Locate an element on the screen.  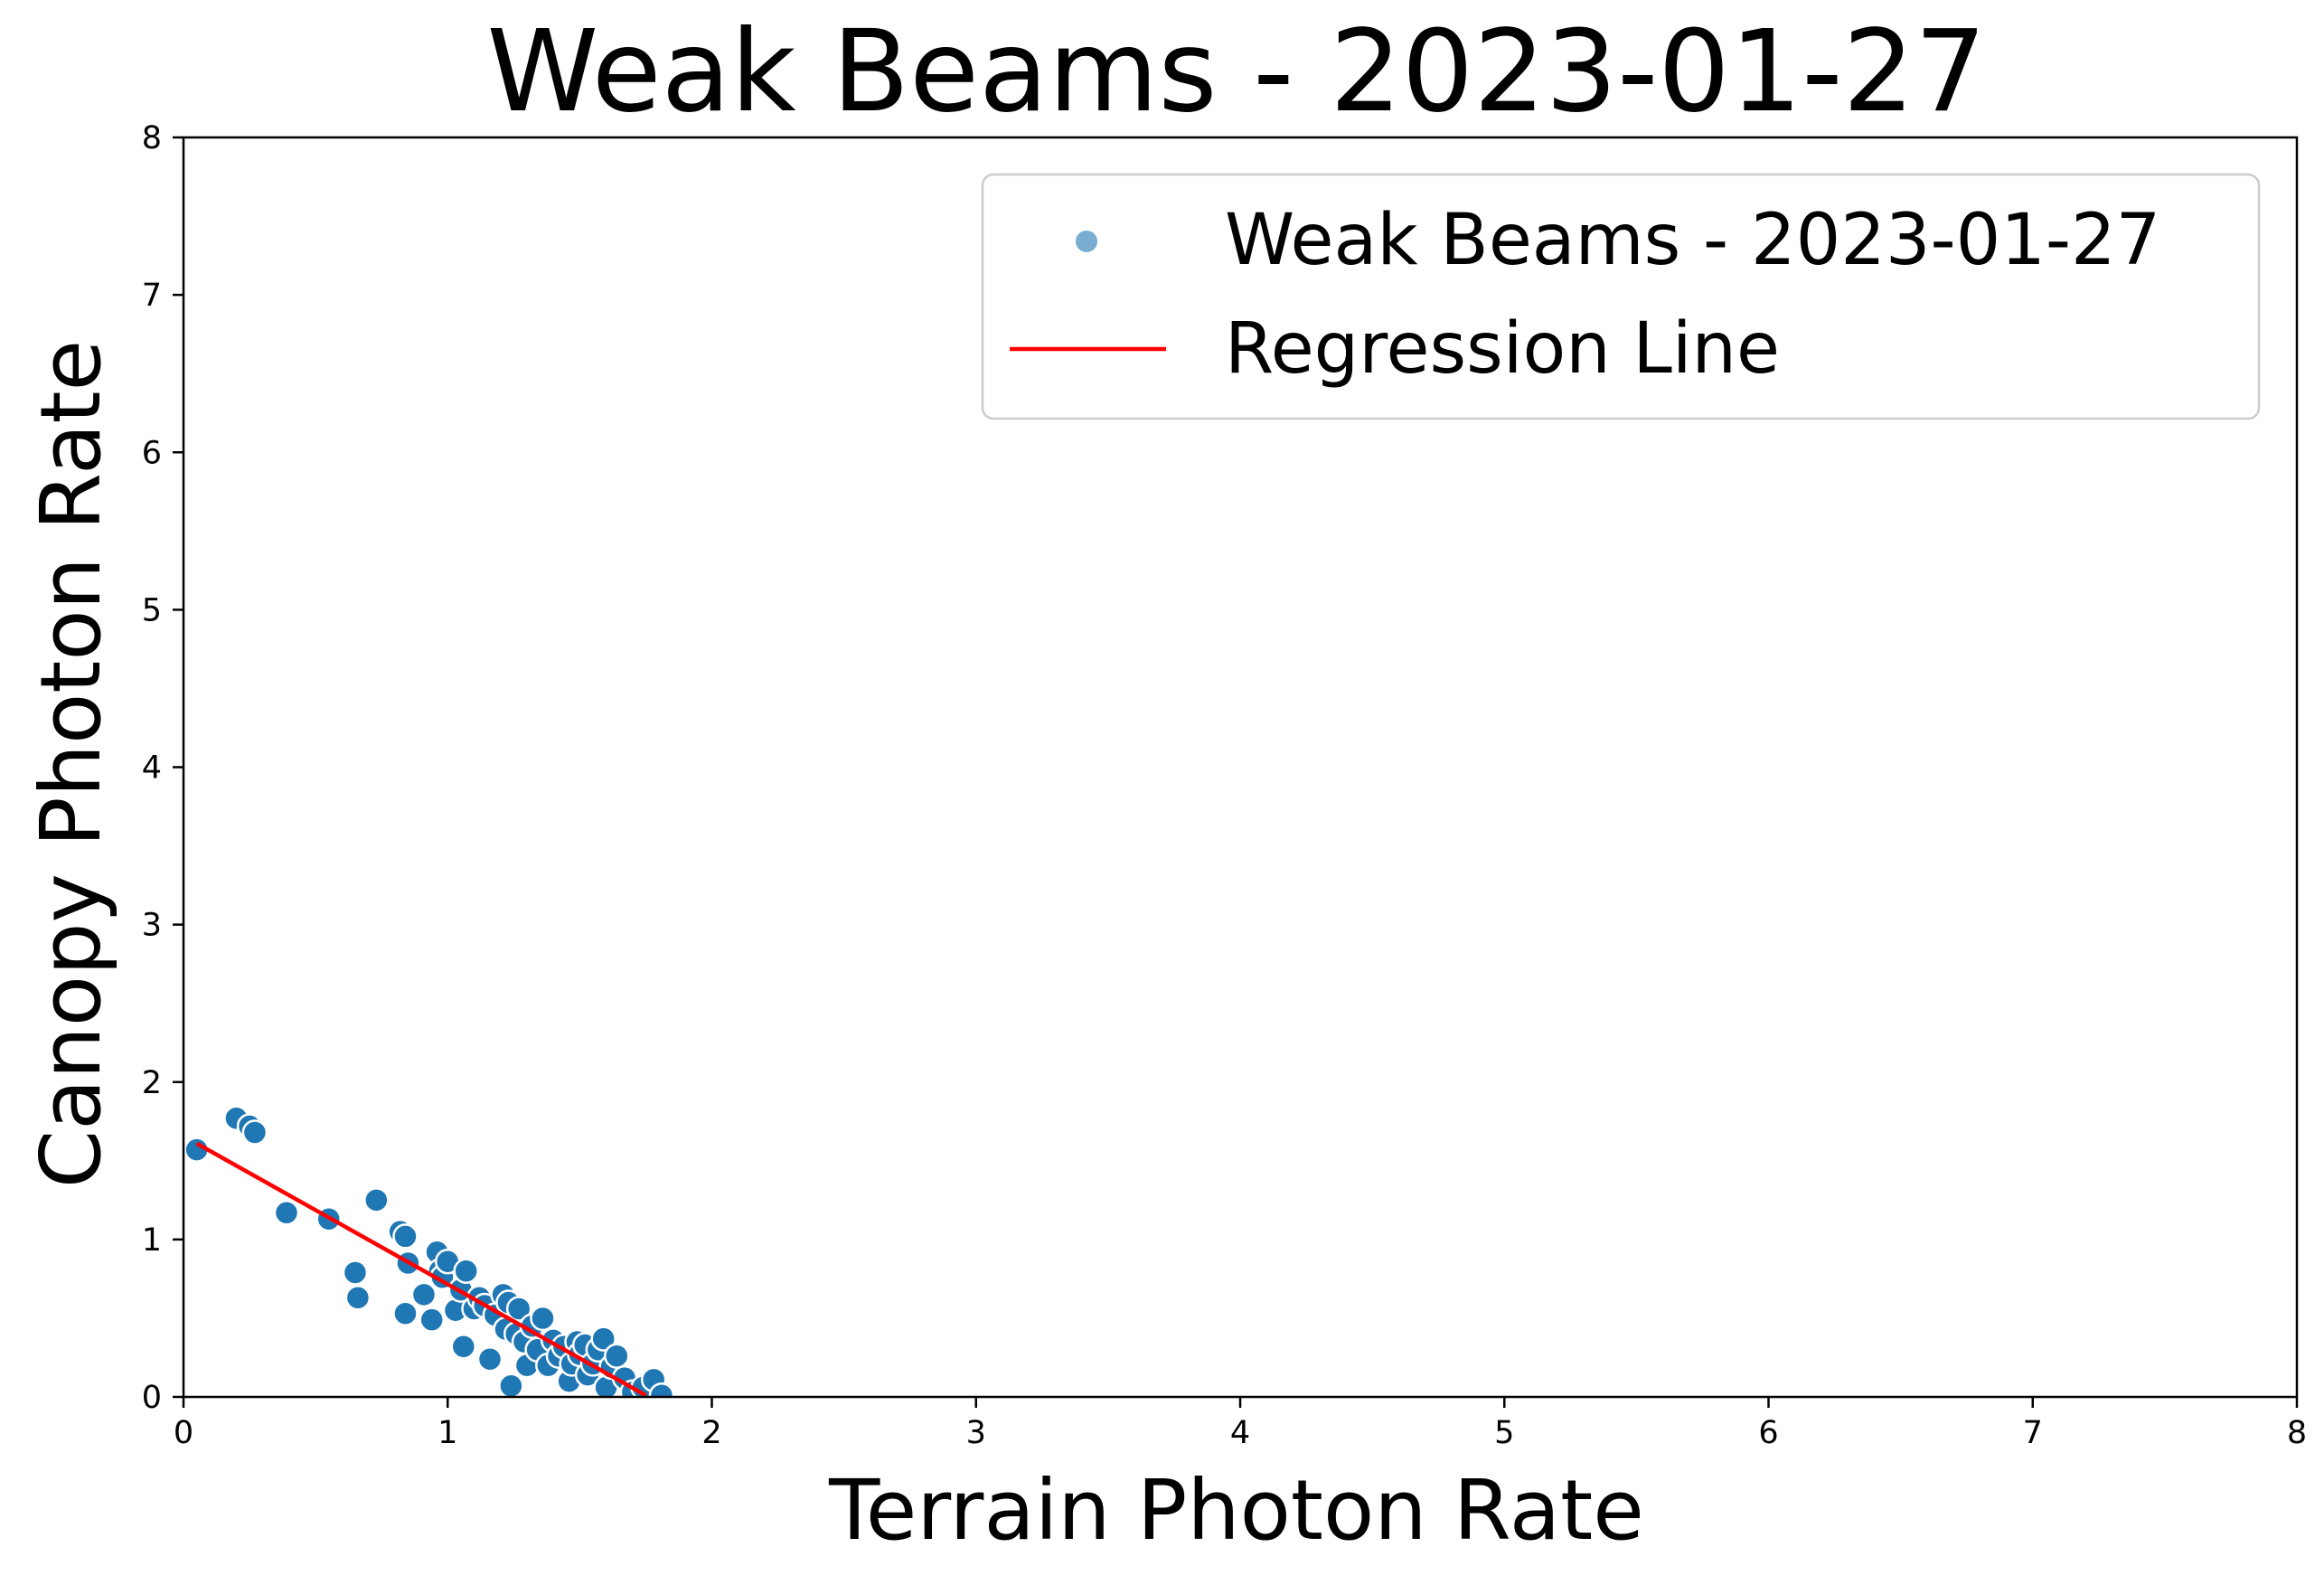
y-tick-label: 4 is located at coordinates (152, 768).